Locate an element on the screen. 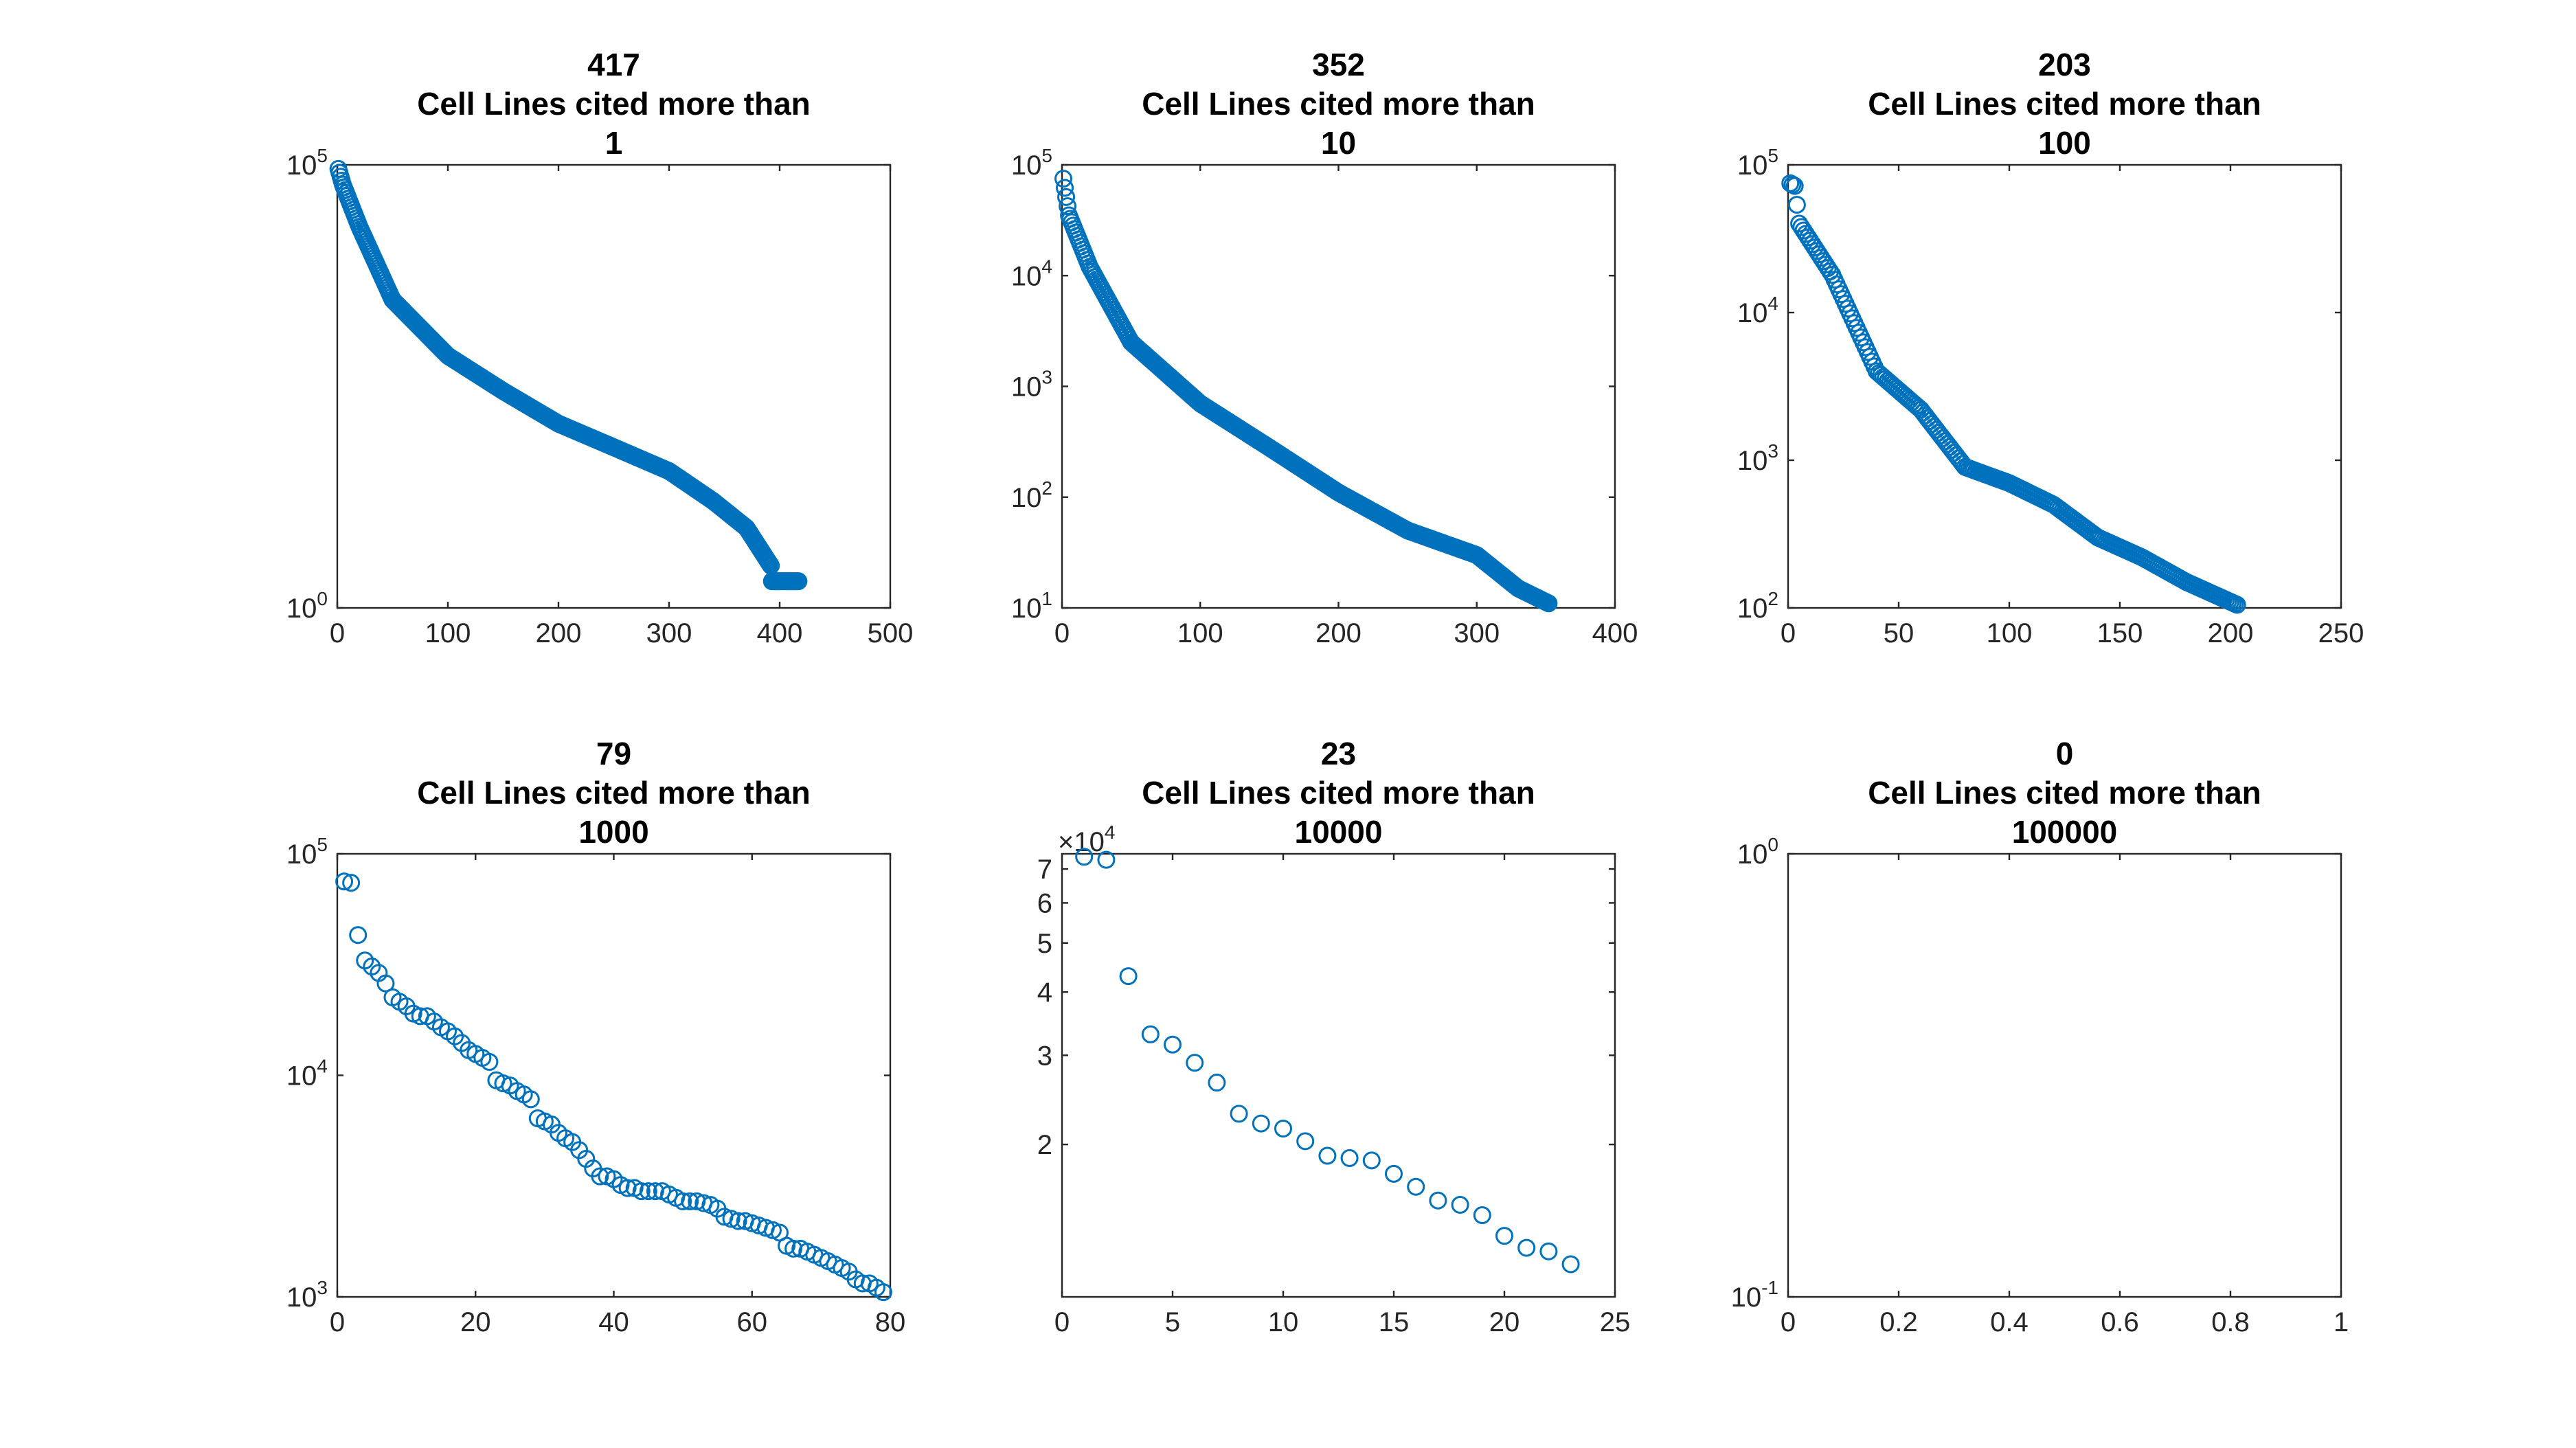 Image resolution: width=2576 pixels, height=1448 pixels. y-tick-label: 10² is located at coordinates (1031, 495).